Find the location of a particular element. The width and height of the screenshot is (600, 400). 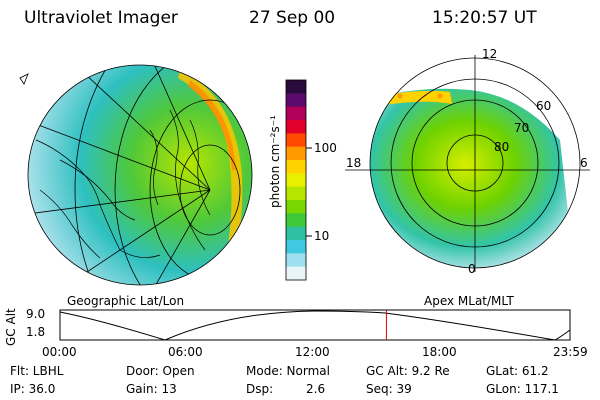

mlt-label-18: 18 is located at coordinates (354, 163).